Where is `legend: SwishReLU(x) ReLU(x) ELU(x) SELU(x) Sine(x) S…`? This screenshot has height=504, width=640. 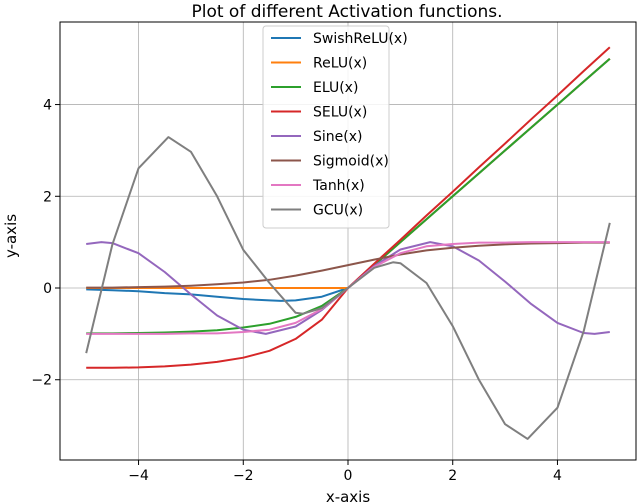
legend: SwishReLU(x) ReLU(x) ELU(x) SELU(x) Sine(x) S… is located at coordinates (335, 127).